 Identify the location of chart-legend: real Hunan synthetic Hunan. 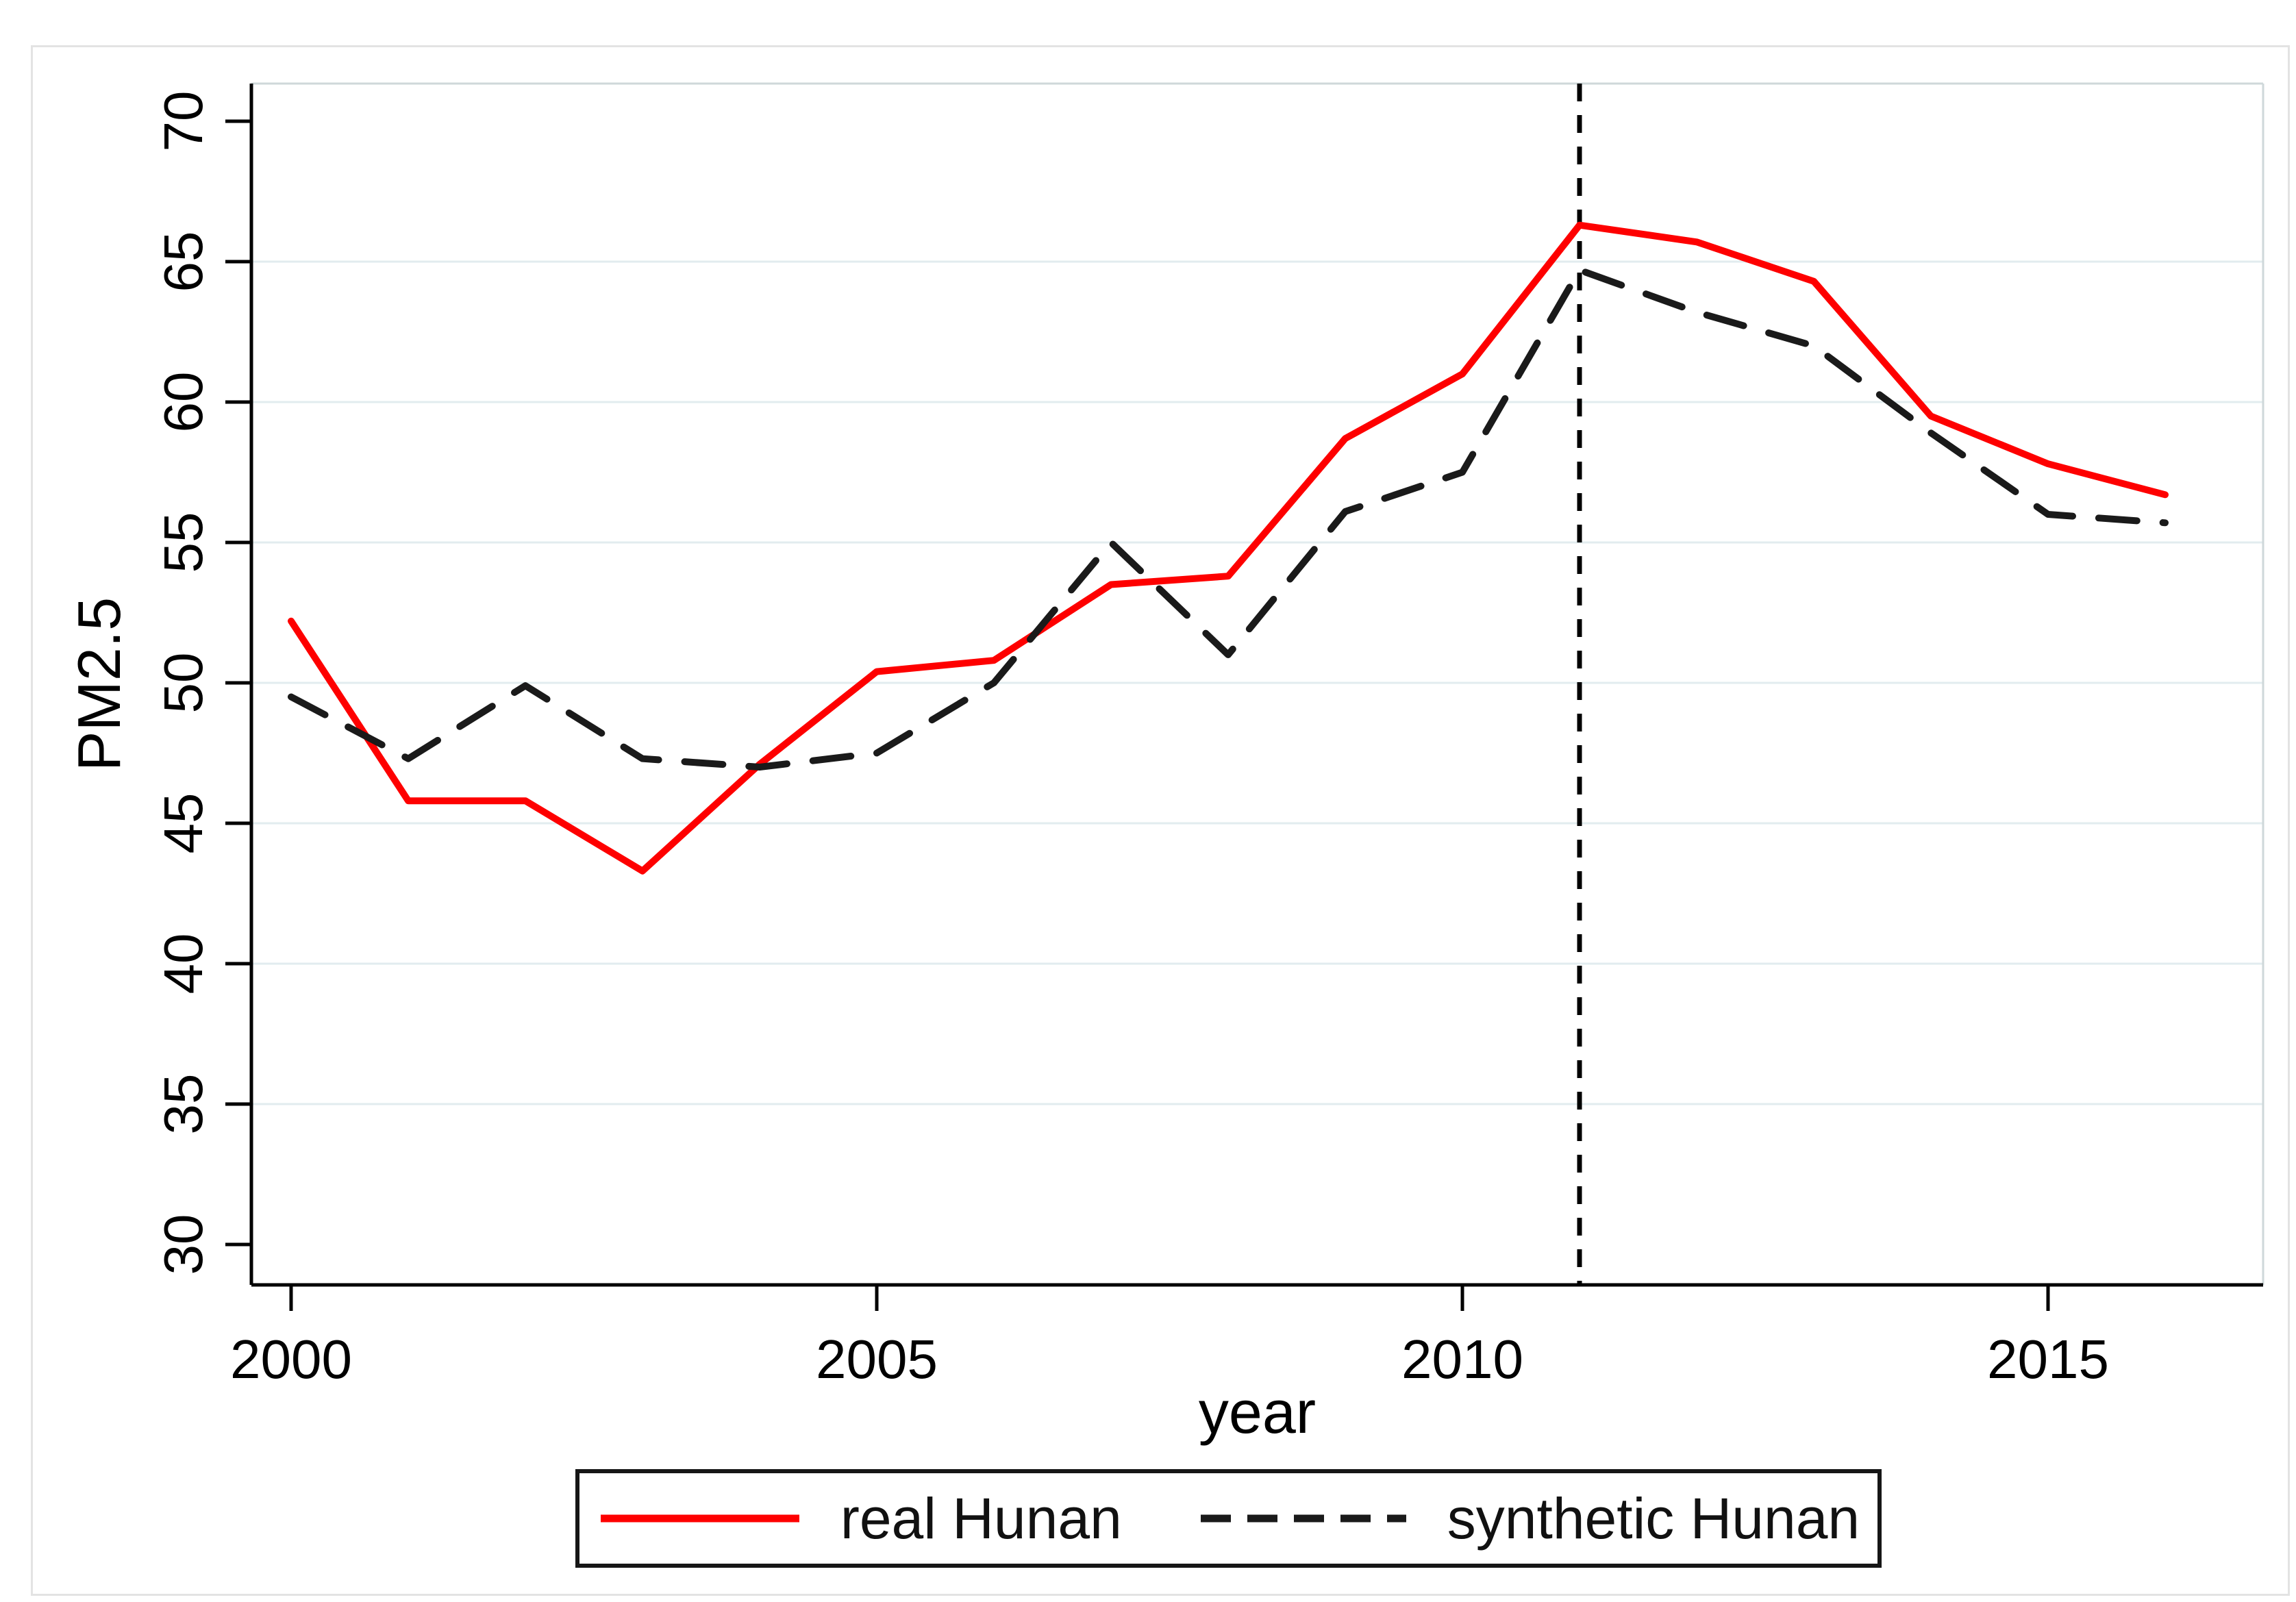
(1228, 1518).